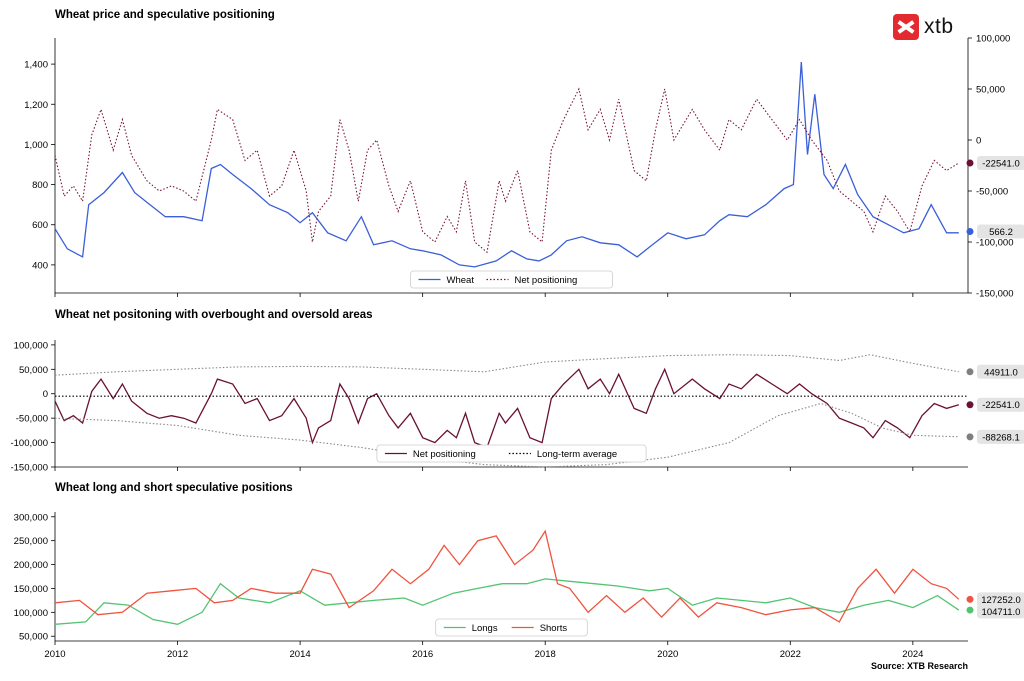 This screenshot has width=1024, height=681. What do you see at coordinates (912, 654) in the screenshot?
I see `x-tick-label: 2024` at bounding box center [912, 654].